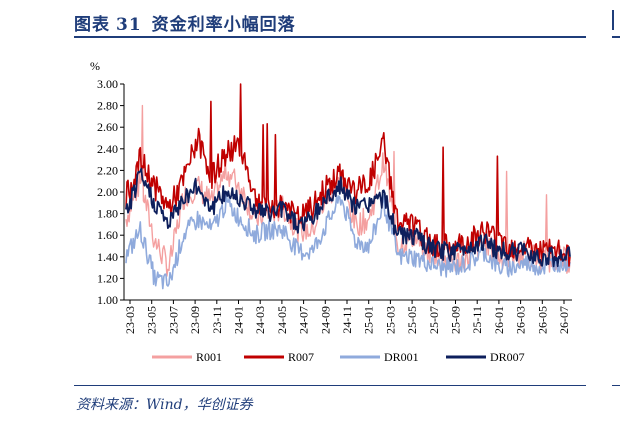 Image resolution: width=620 pixels, height=423 pixels. What do you see at coordinates (564, 320) in the screenshot?
I see `x-tick-label: 26-07` at bounding box center [564, 320].